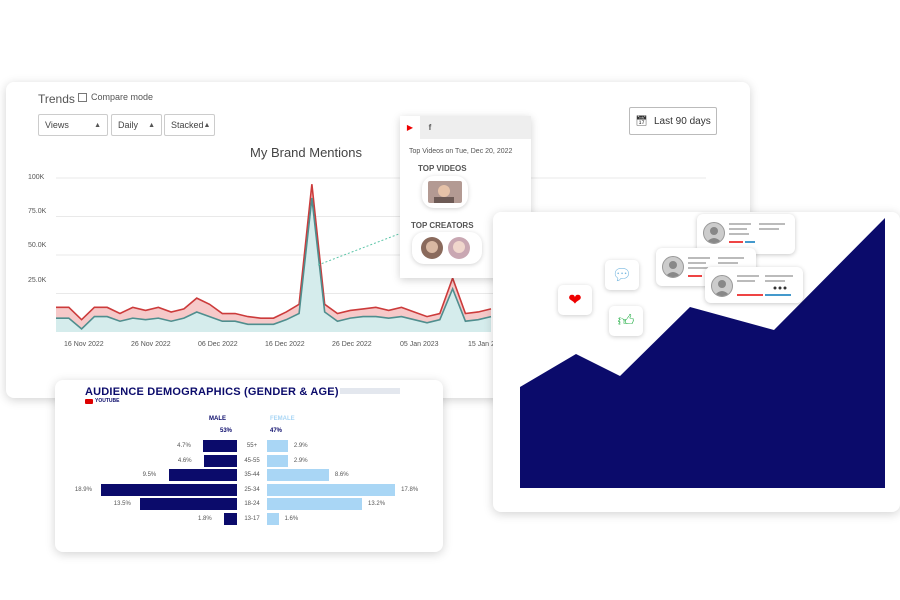  I want to click on calendar-icon: 📅︎, so click(641, 121).